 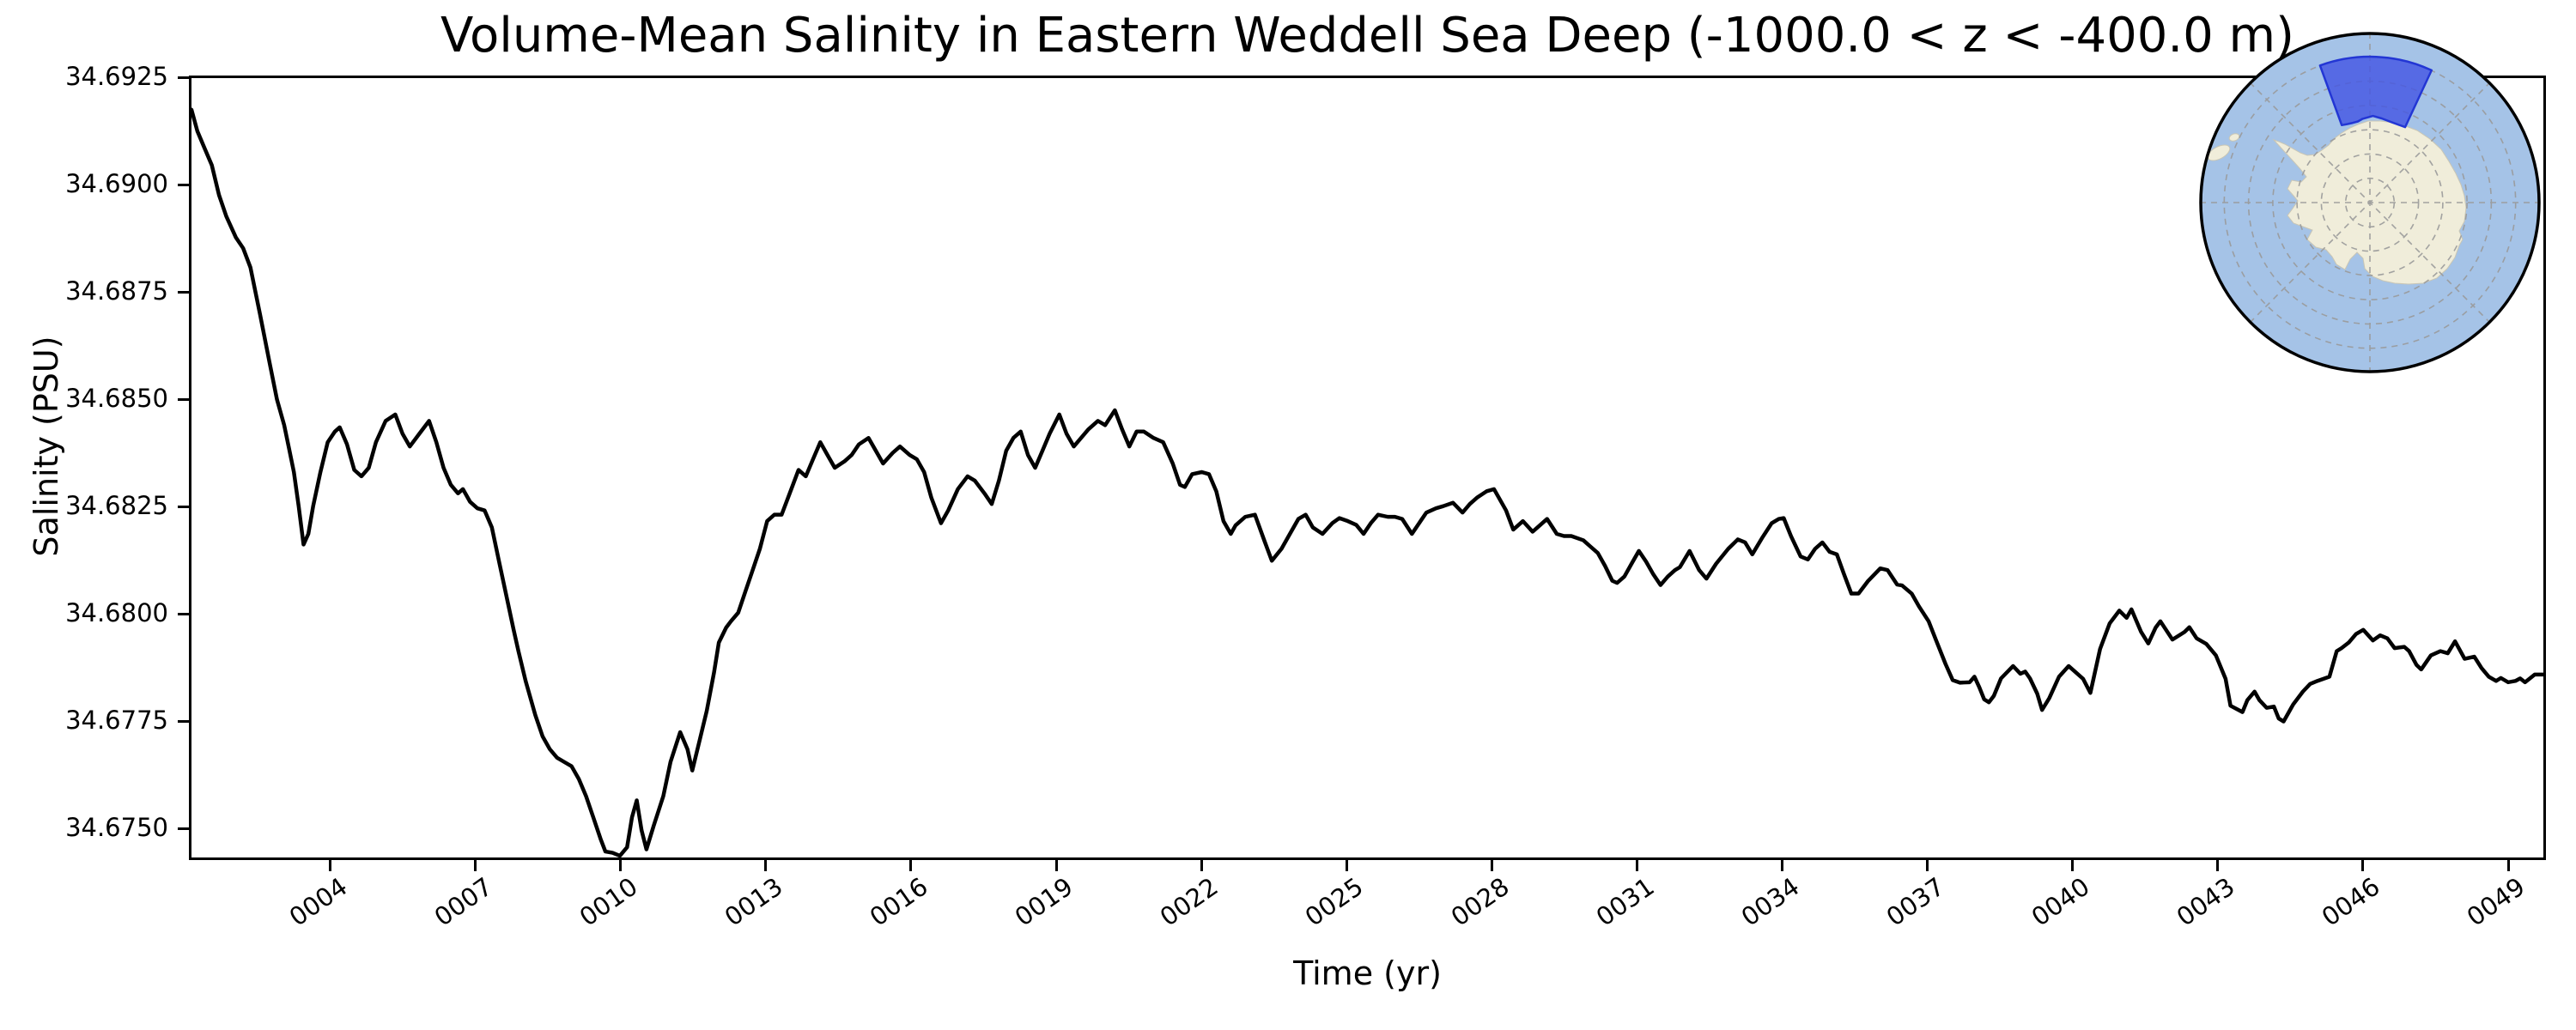 What do you see at coordinates (2350, 901) in the screenshot?
I see `x-tick-label: 0046` at bounding box center [2350, 901].